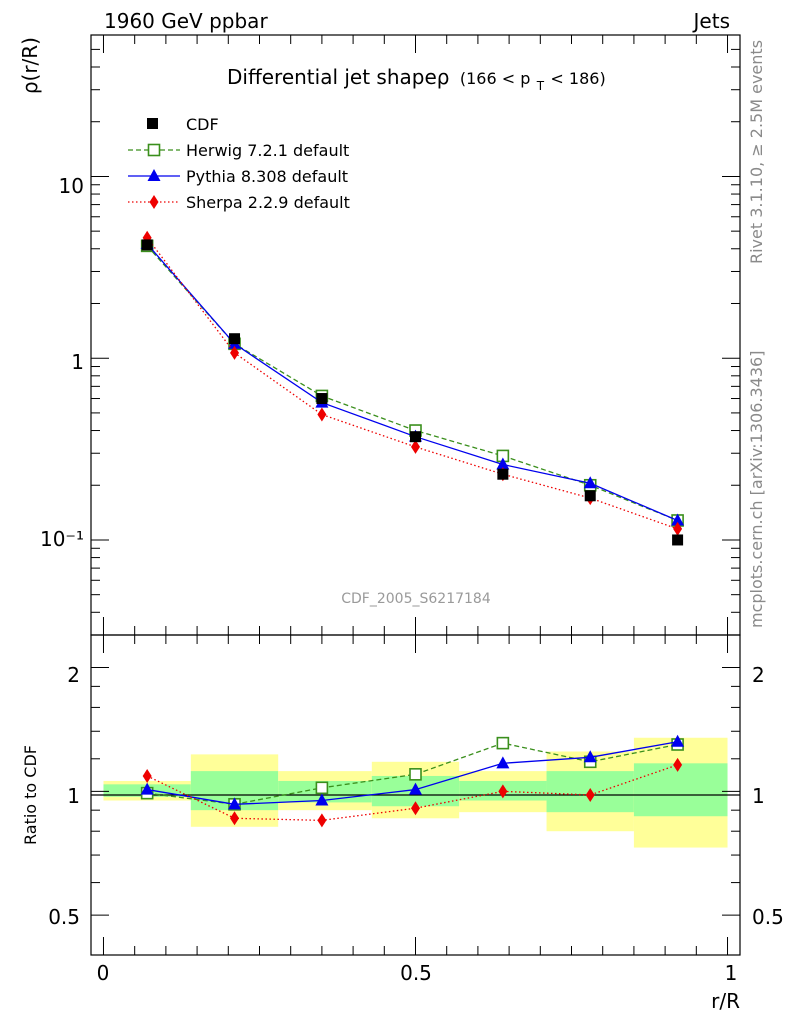  What do you see at coordinates (756, 152) in the screenshot?
I see `rivet-version-label: Rivet 3.1.10, ≥ 2.5M events` at bounding box center [756, 152].